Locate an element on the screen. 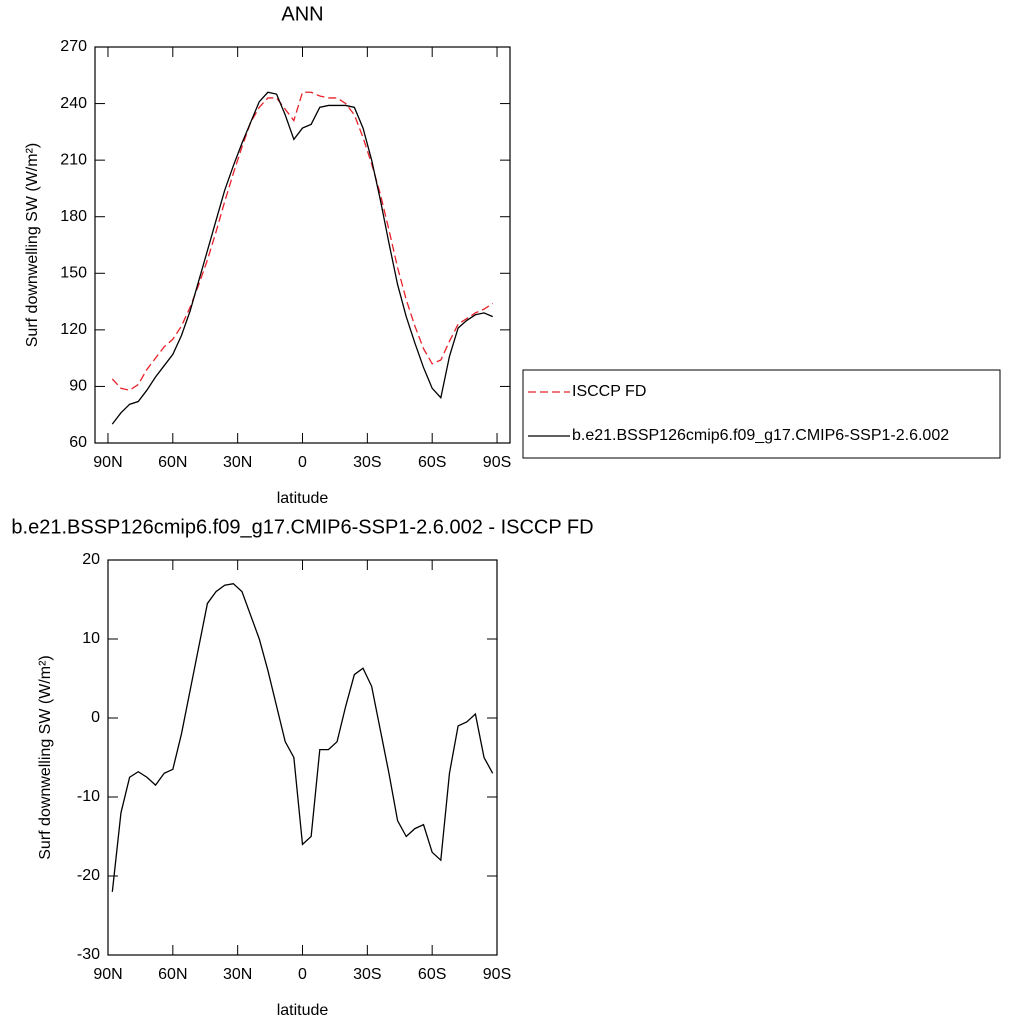  y-tick-label: 150 is located at coordinates (73, 273).